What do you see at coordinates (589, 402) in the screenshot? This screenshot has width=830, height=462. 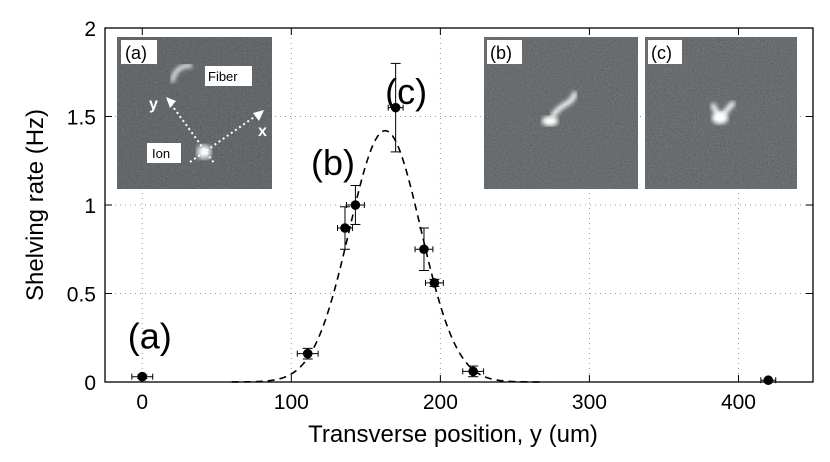 I see `x-tick-label: 300` at bounding box center [589, 402].